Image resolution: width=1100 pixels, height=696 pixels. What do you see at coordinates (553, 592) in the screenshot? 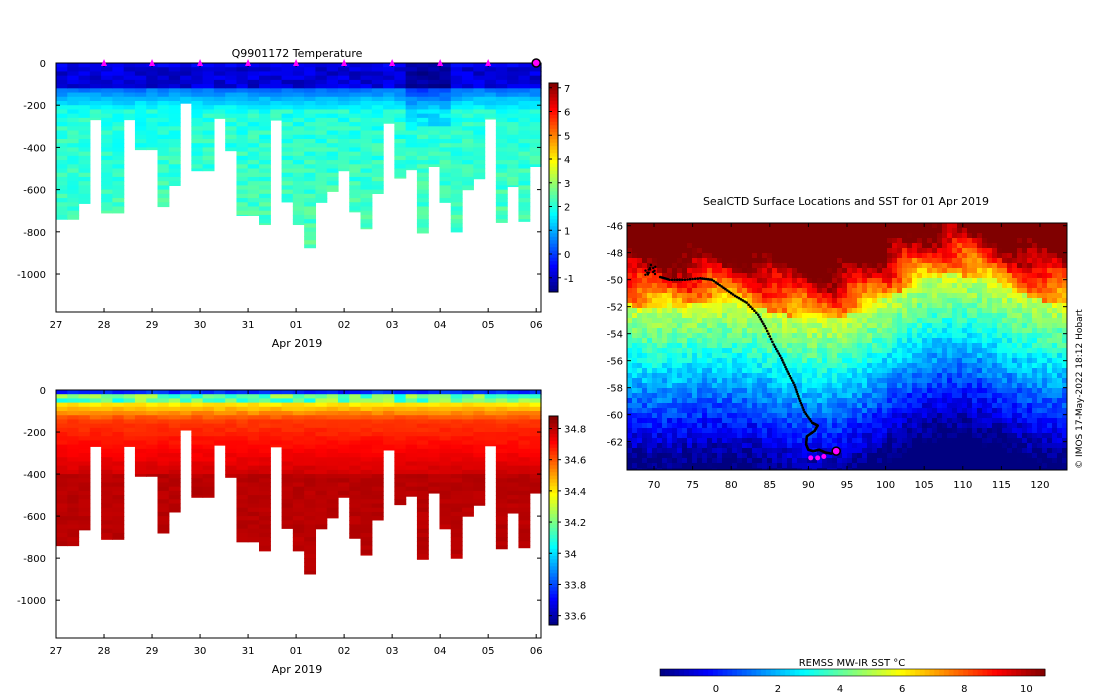
I see `colorbar-swatch` at bounding box center [553, 592].